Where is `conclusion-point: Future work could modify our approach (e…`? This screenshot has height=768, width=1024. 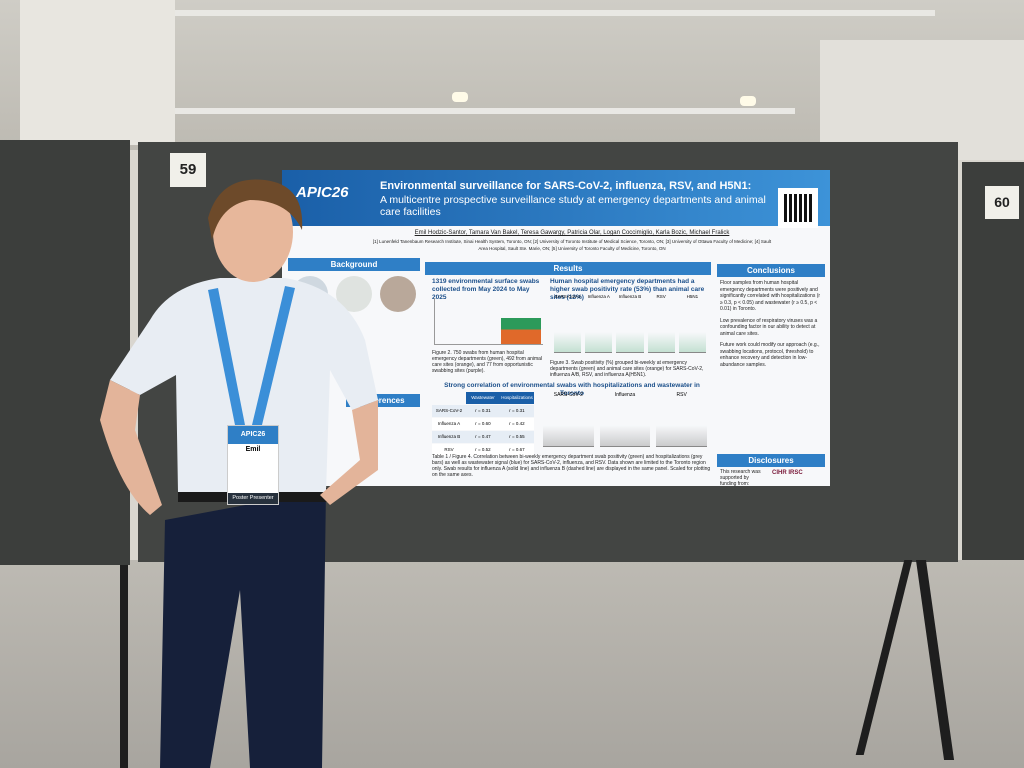 conclusion-point: Future work could modify our approach (e… is located at coordinates (770, 355).